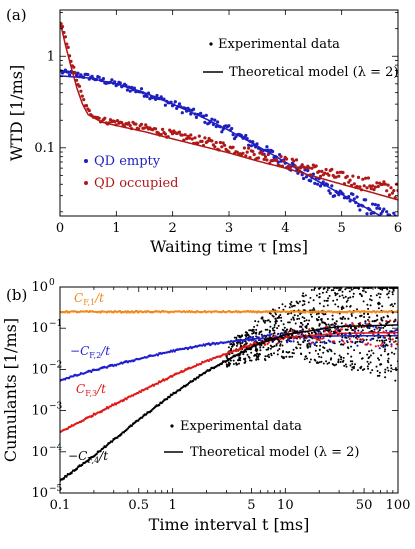 This screenshot has width=415, height=549. I want to click on b-ytick-exponent: 0, so click(52, 283).